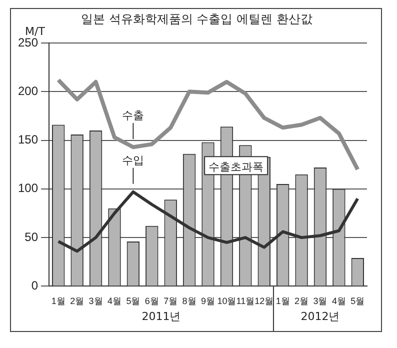  What do you see at coordinates (28, 139) in the screenshot?
I see `y-tick-label: 150` at bounding box center [28, 139].